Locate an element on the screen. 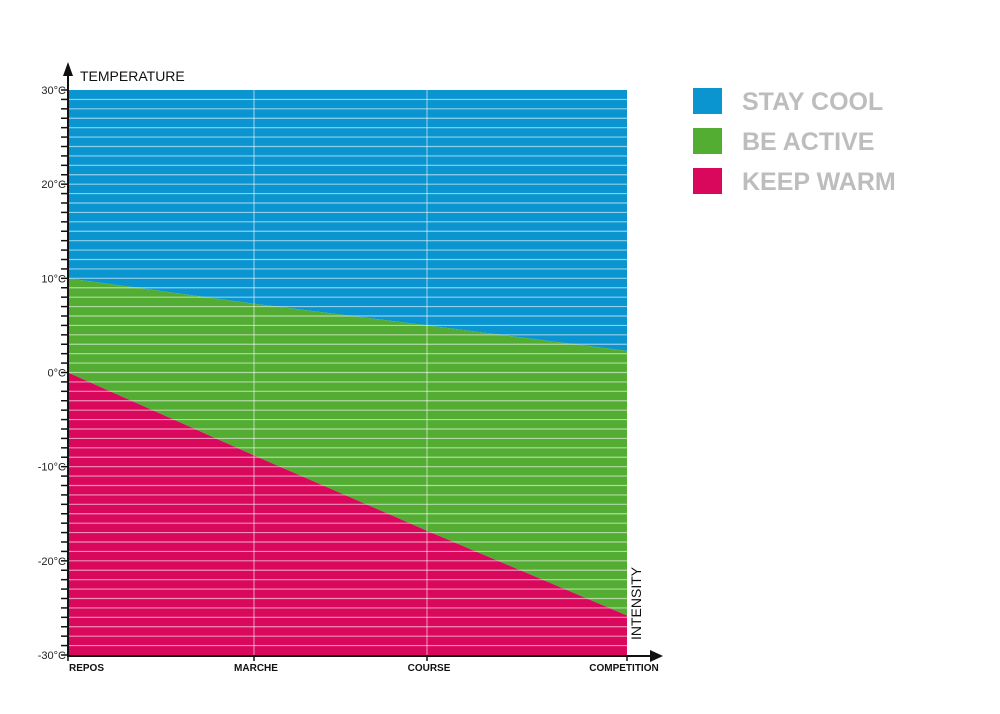  legend-item: BE ACTIVE is located at coordinates (783, 142).